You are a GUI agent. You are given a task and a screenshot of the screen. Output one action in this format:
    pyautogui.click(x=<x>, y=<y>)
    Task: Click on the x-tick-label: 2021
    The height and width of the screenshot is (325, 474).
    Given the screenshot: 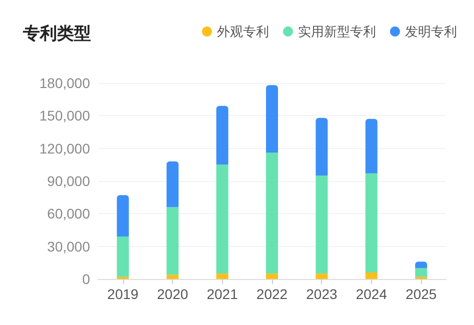 What is the action you would take?
    pyautogui.click(x=222, y=294)
    